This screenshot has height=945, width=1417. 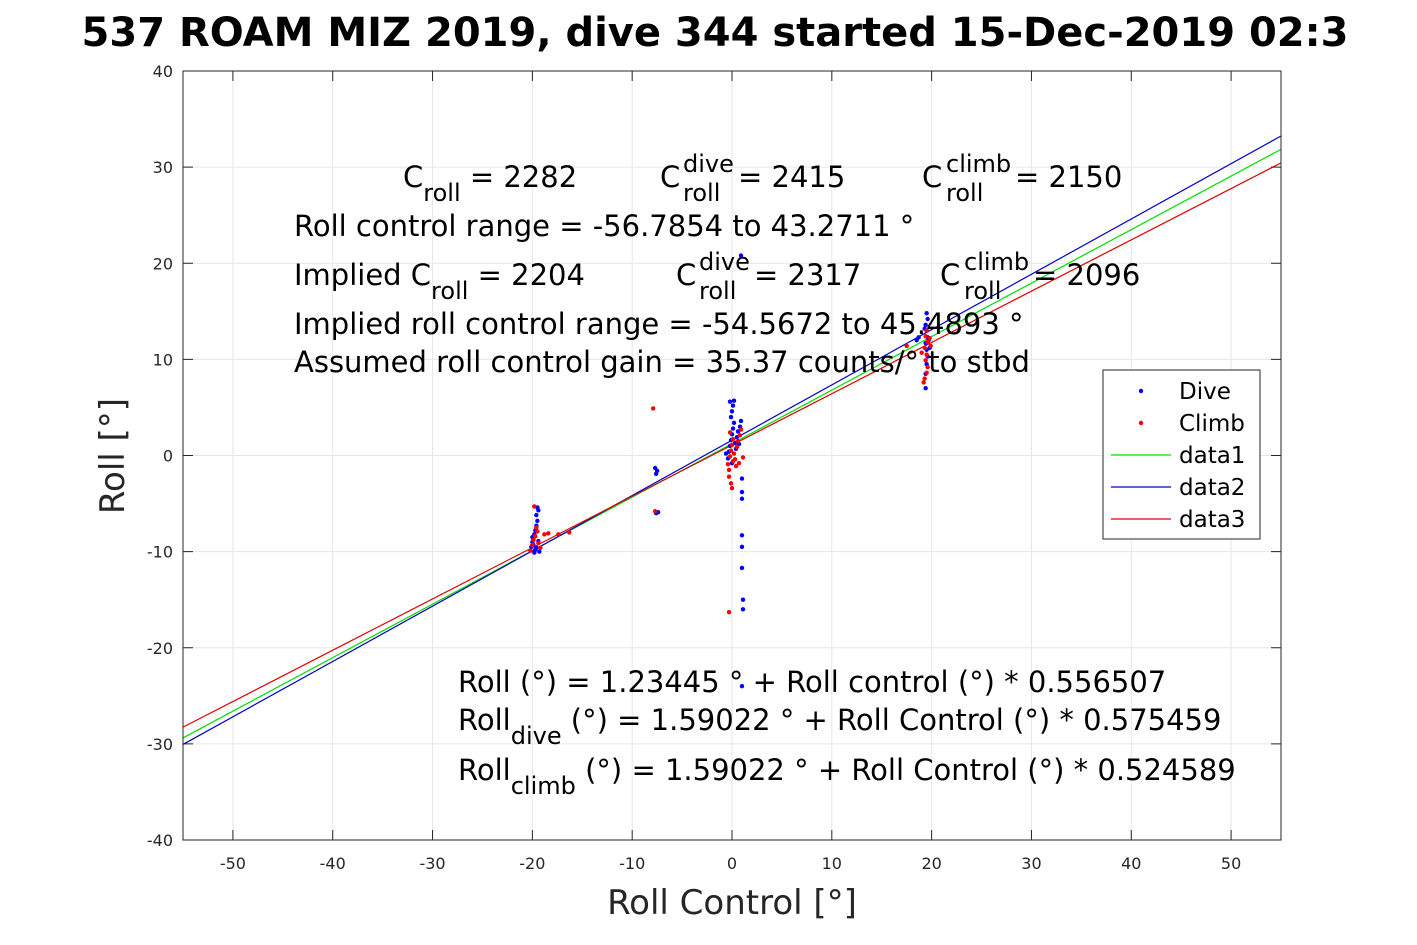 I want to click on ann-croll: Croll = 2282, so click(x=490, y=183).